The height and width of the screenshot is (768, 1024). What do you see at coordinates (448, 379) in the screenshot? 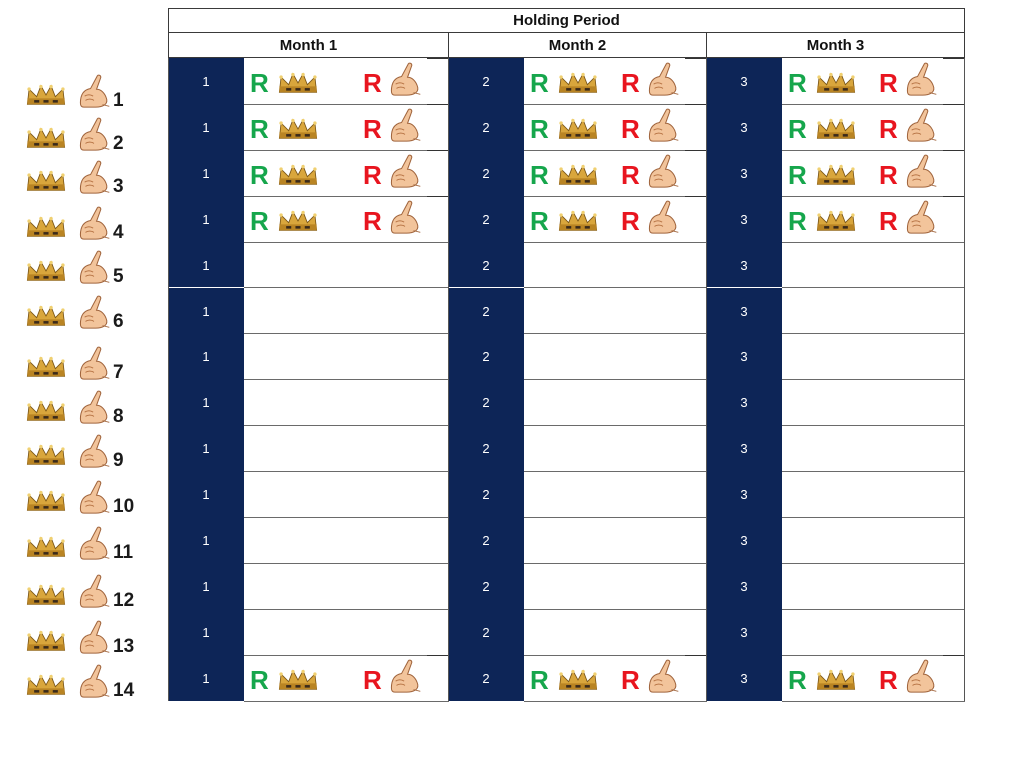
I see `column-divider` at bounding box center [448, 379].